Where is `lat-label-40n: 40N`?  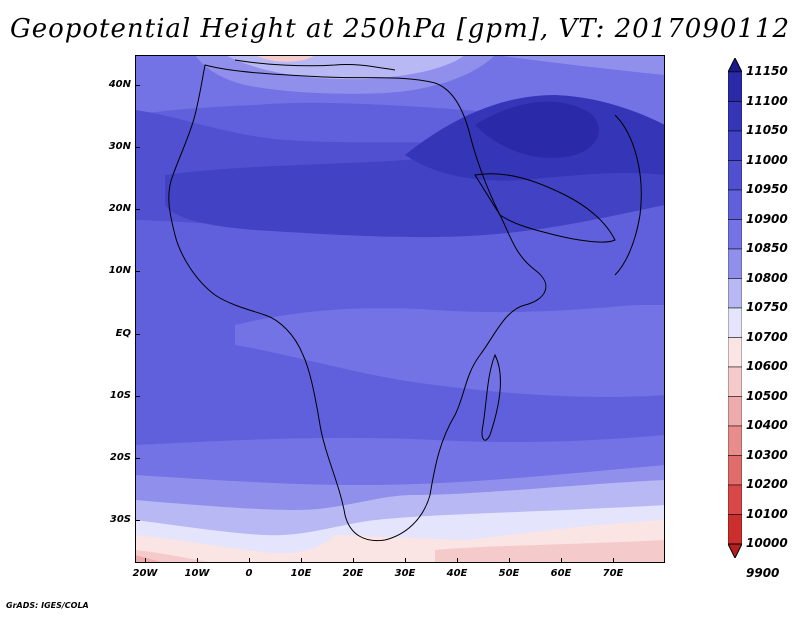
lat-label-40n: 40N is located at coordinates (119, 84).